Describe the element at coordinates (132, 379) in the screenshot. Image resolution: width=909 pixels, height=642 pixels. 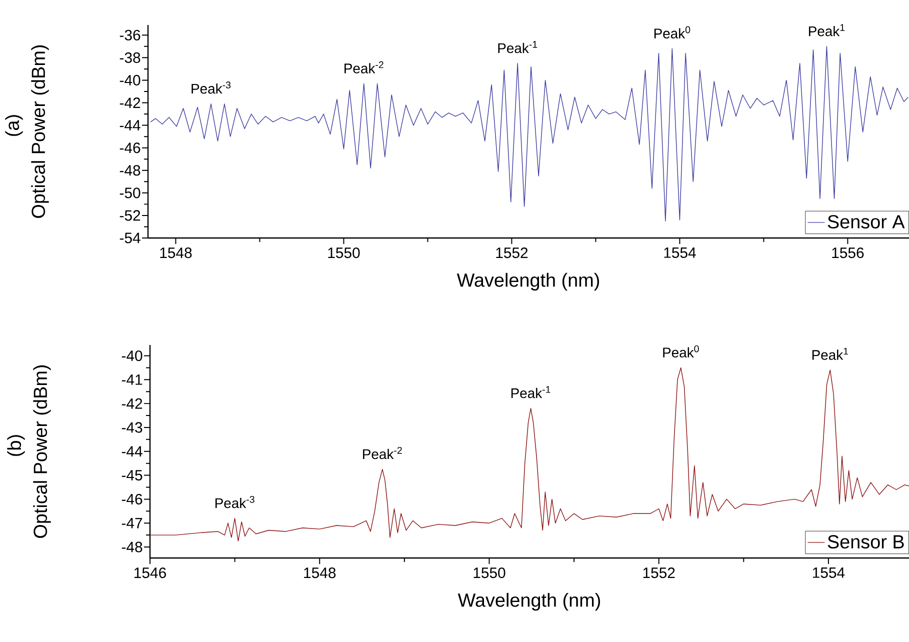
I see `y-tick-label: -41` at that location.